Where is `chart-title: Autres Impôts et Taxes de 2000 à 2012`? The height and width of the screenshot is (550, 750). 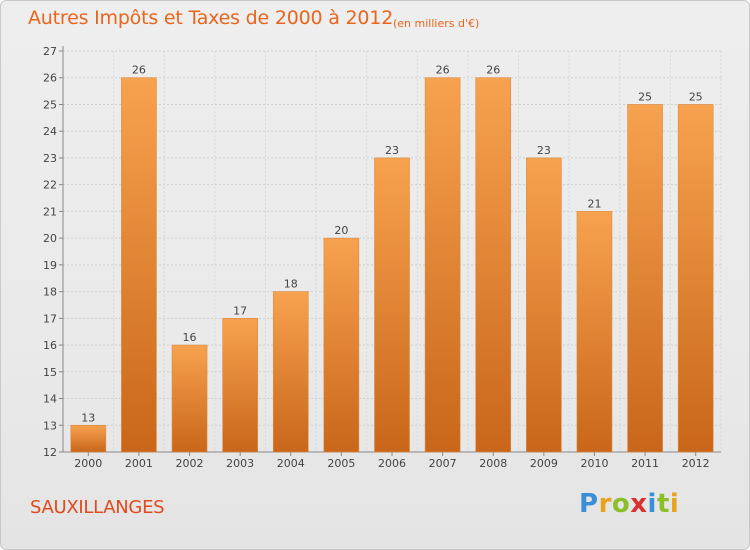
chart-title: Autres Impôts et Taxes de 2000 à 2012 is located at coordinates (211, 18).